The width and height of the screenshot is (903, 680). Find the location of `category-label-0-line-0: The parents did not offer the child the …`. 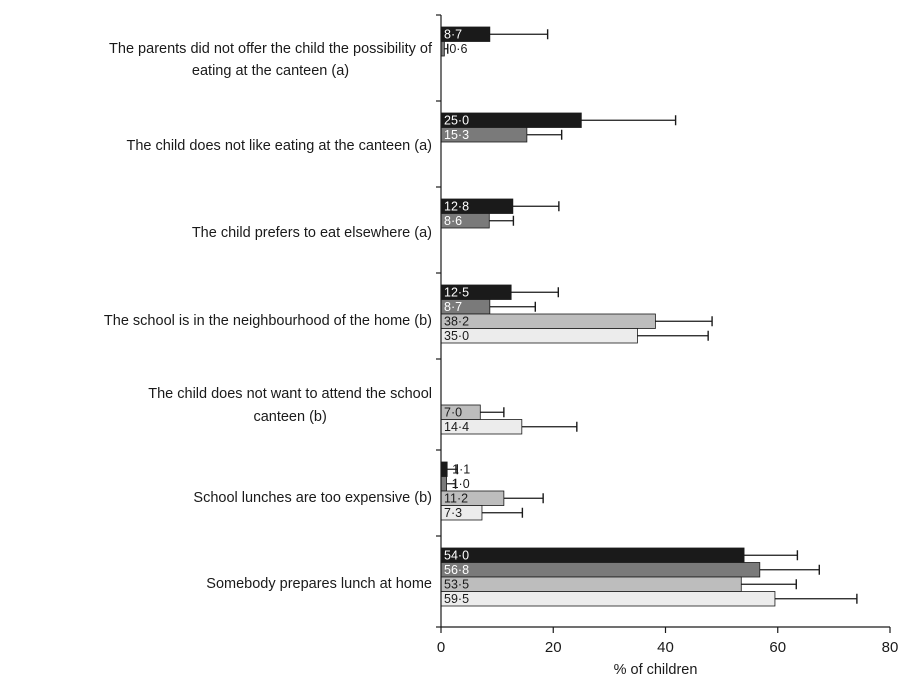

category-label-0-line-0: The parents did not offer the child the … is located at coordinates (271, 49).